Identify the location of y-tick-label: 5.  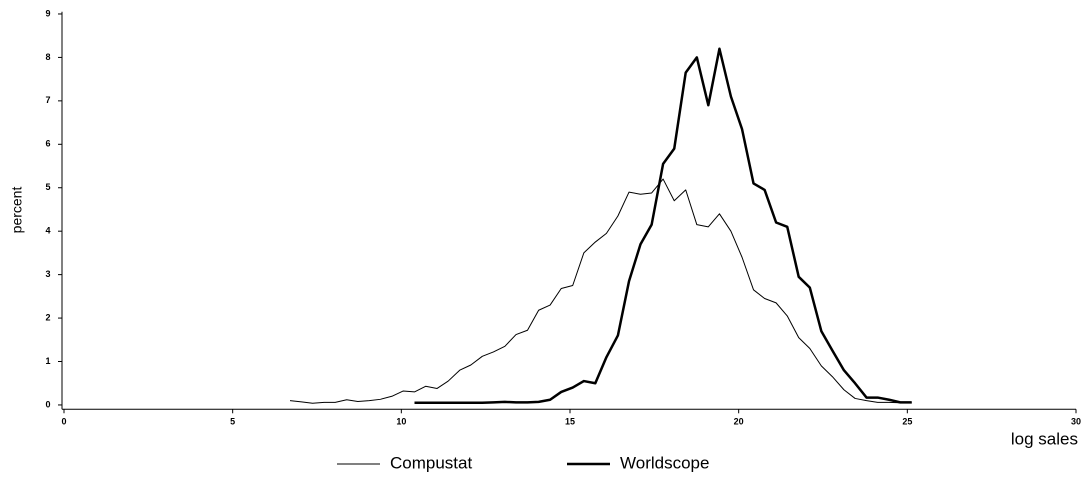
(47, 187).